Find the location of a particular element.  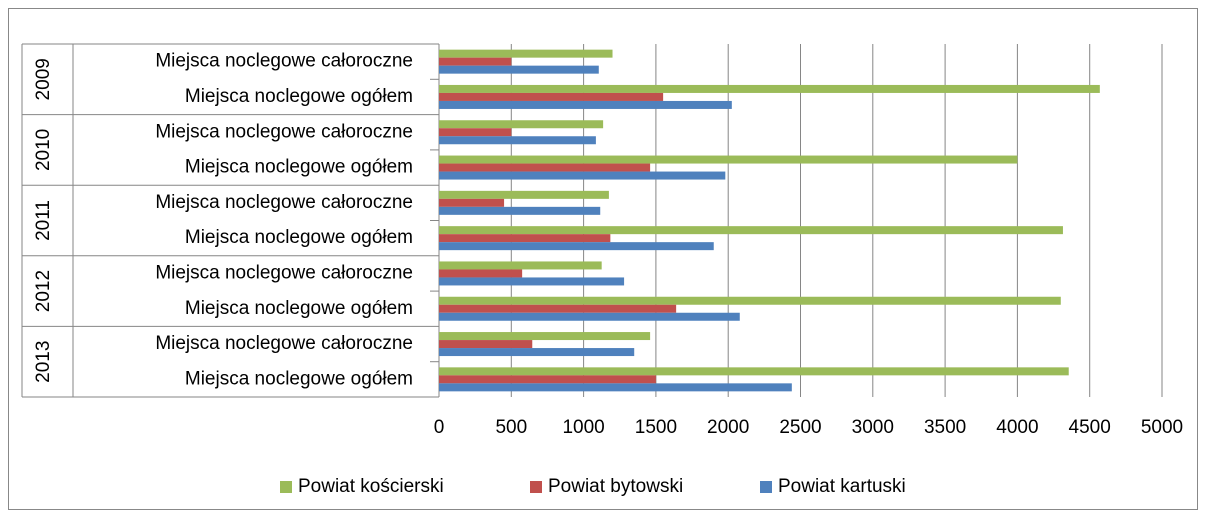

x-tick-label: 1000 is located at coordinates (583, 427).